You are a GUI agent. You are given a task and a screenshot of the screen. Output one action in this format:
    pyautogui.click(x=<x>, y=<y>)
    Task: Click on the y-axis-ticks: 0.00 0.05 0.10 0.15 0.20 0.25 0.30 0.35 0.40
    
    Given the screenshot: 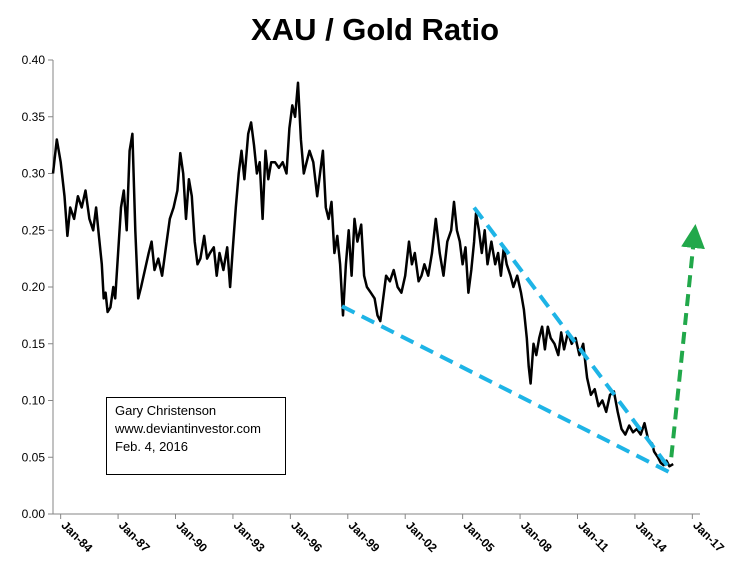 What is the action you would take?
    pyautogui.click(x=37, y=287)
    